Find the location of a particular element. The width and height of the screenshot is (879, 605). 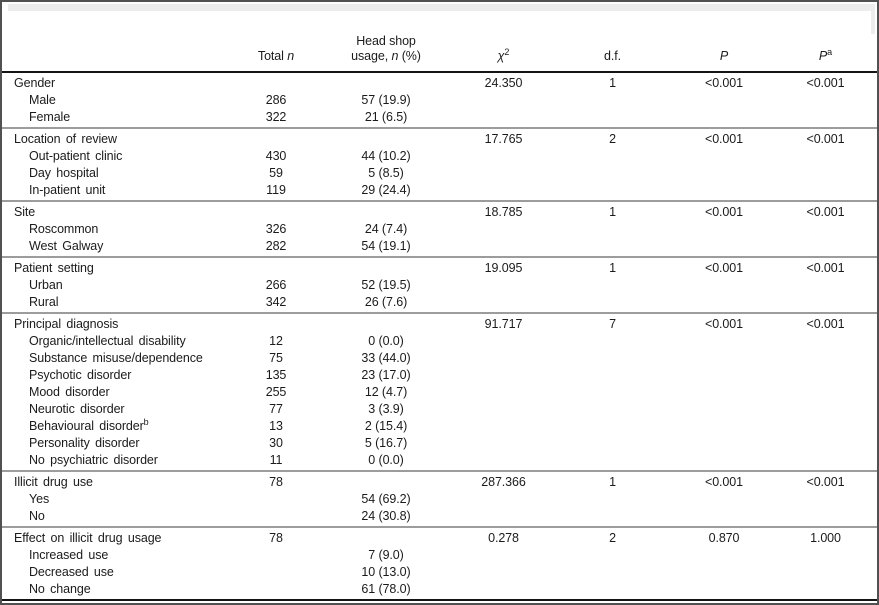

item-row: No psychiatric disorder 11 0 (0.0) is located at coordinates (439, 462).